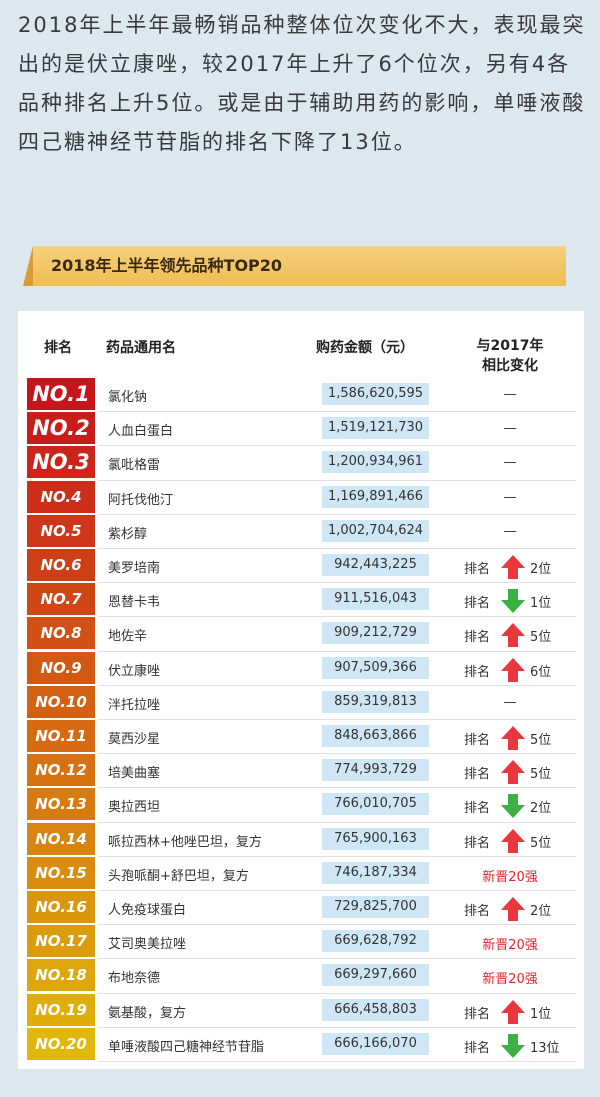  What do you see at coordinates (134, 705) in the screenshot?
I see `drug-name: 泮托拉唑` at bounding box center [134, 705].